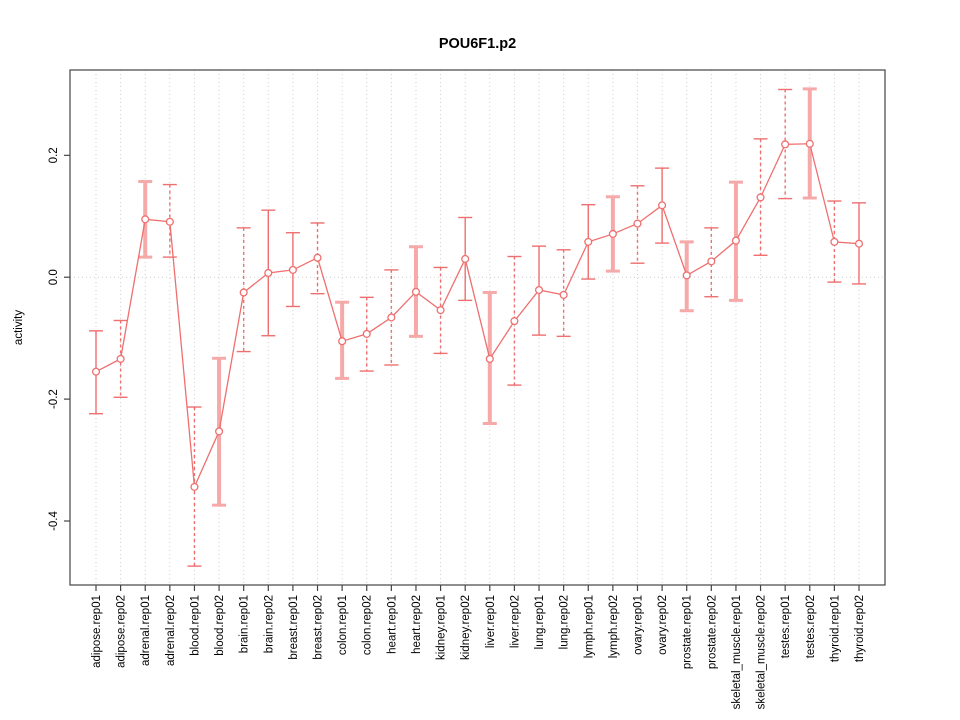  Describe the element at coordinates (663, 625) in the screenshot. I see `x-tick-label: ovary.rep02` at that location.